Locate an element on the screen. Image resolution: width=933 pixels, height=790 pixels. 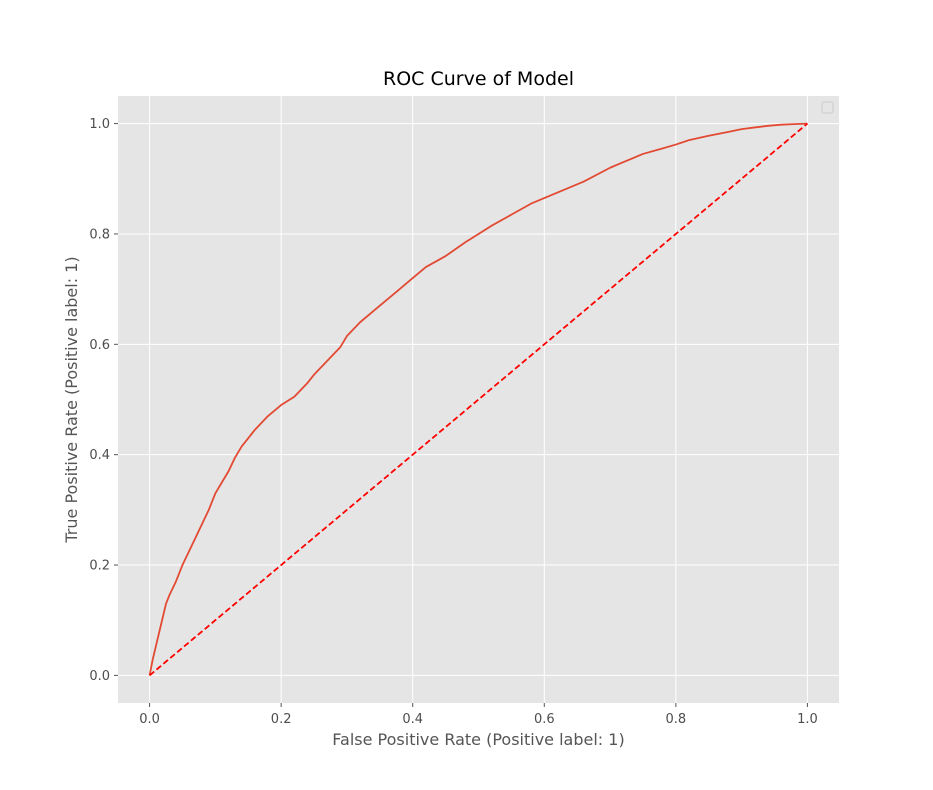
x-axis-ticks: 0.0 0.2 0.4 0.6 0.8 1.0 is located at coordinates (478, 715).